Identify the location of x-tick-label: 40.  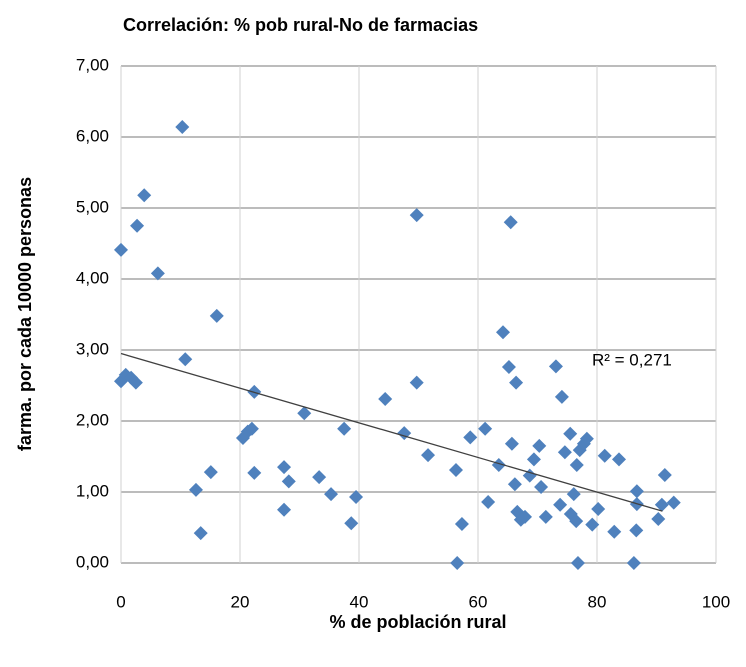
(359, 601).